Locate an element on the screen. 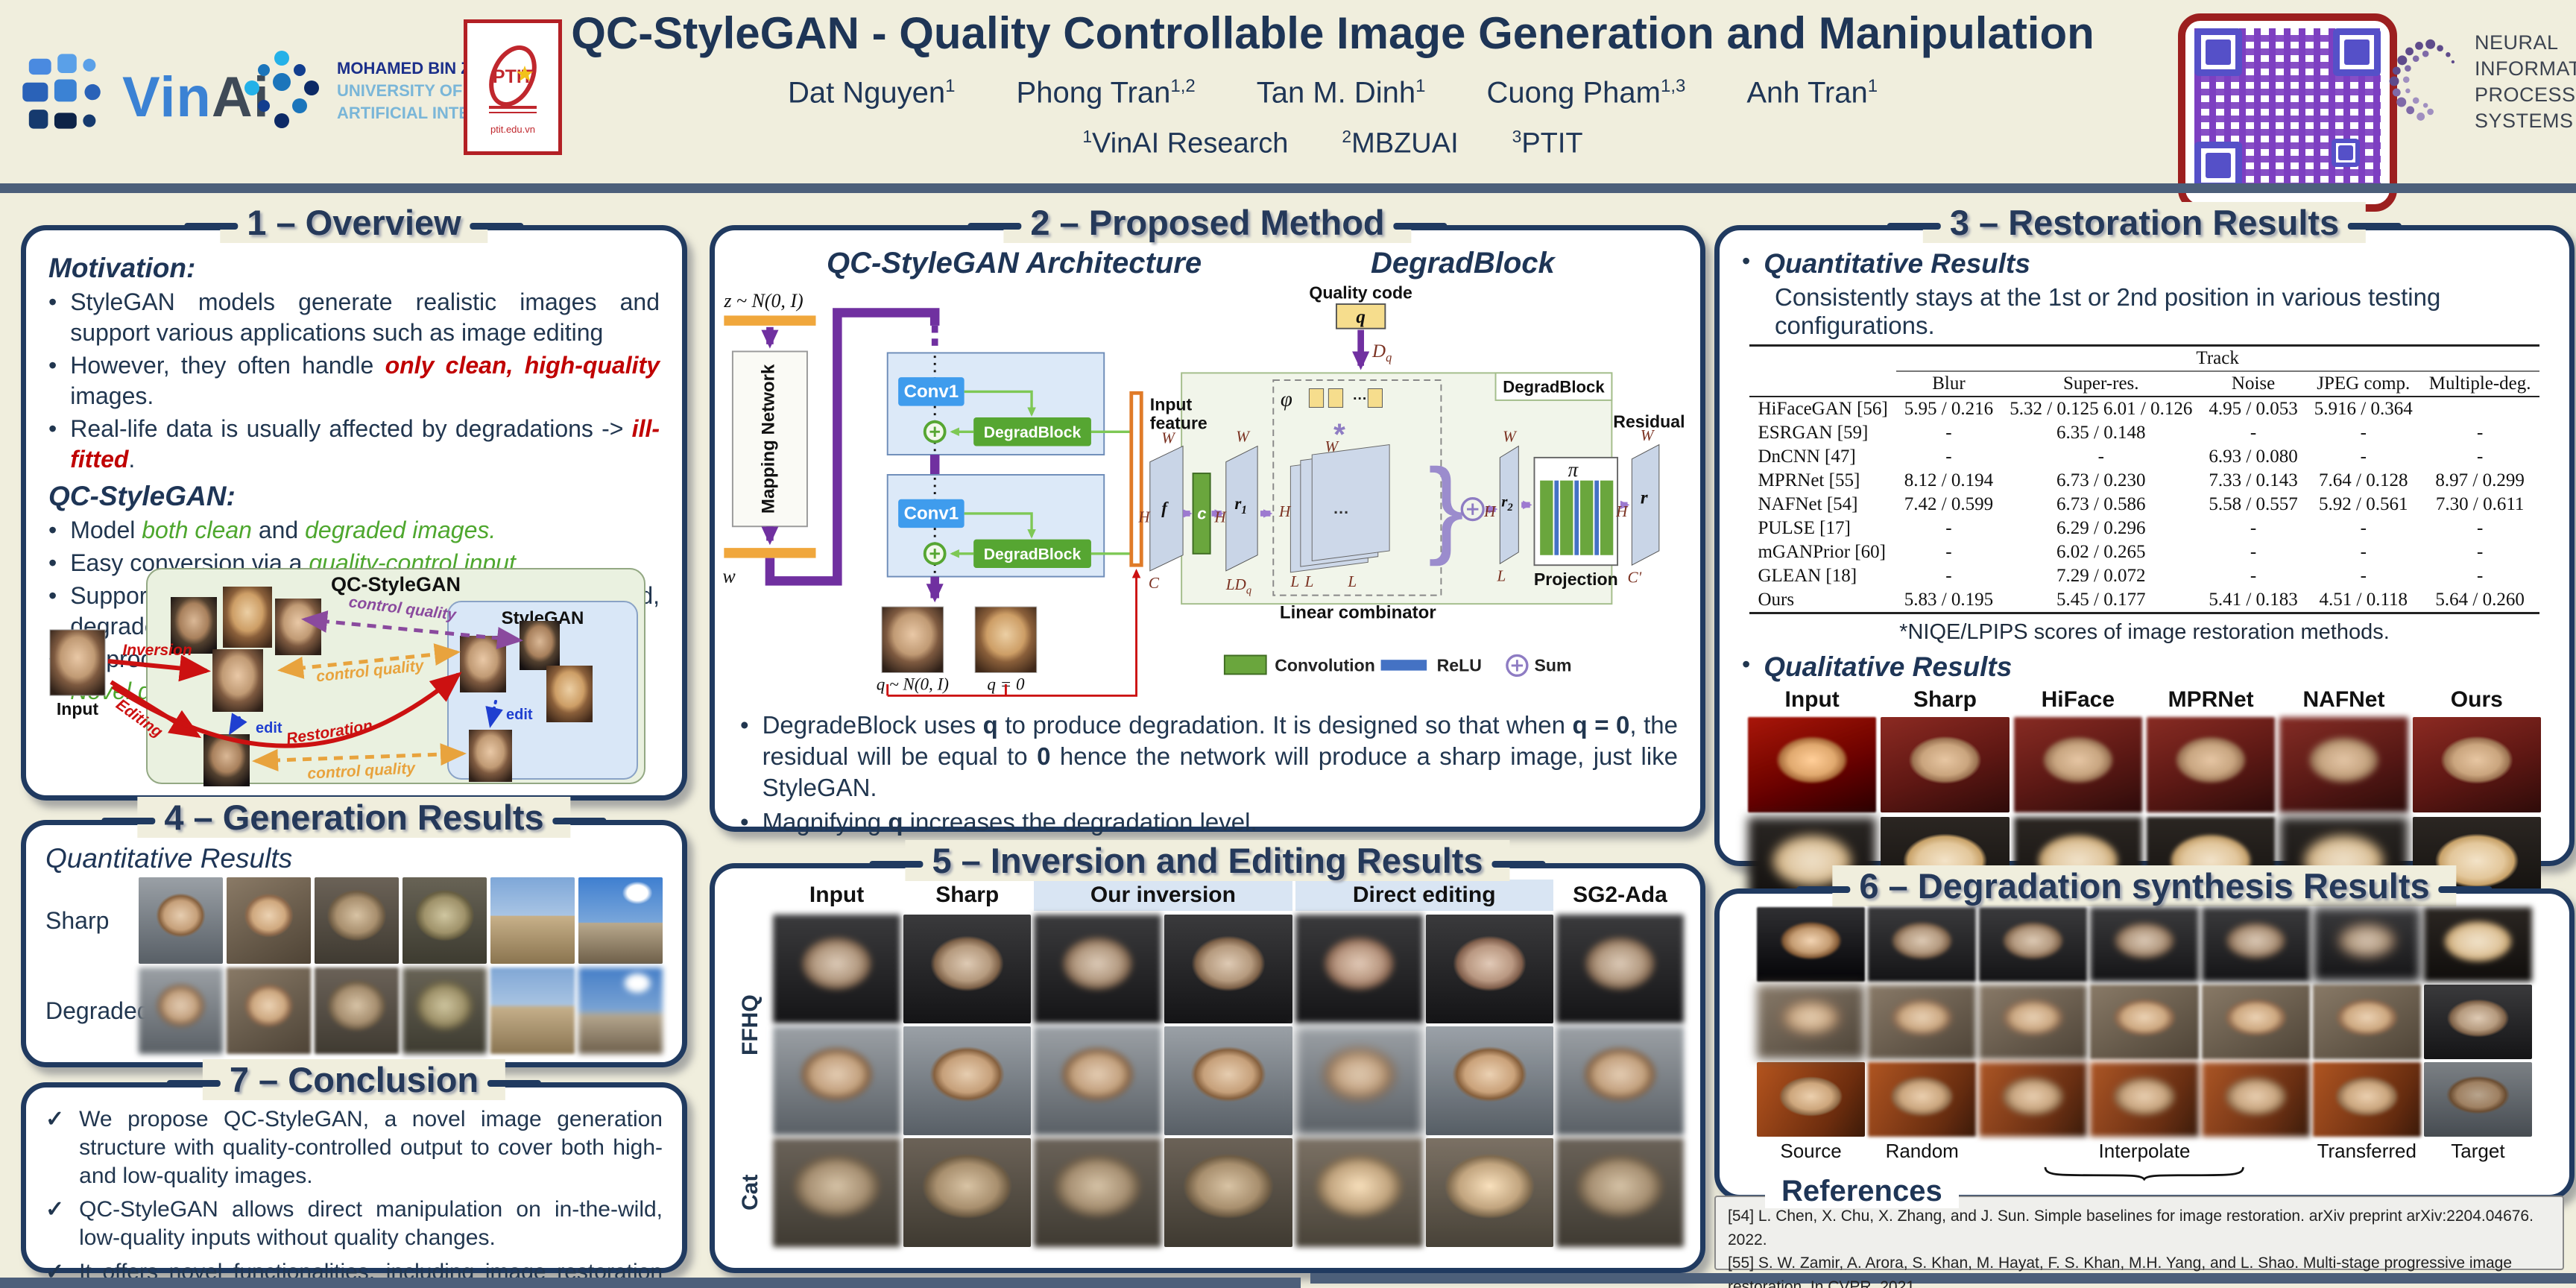  mapping-network-label: Mapping Network is located at coordinates (769, 439).